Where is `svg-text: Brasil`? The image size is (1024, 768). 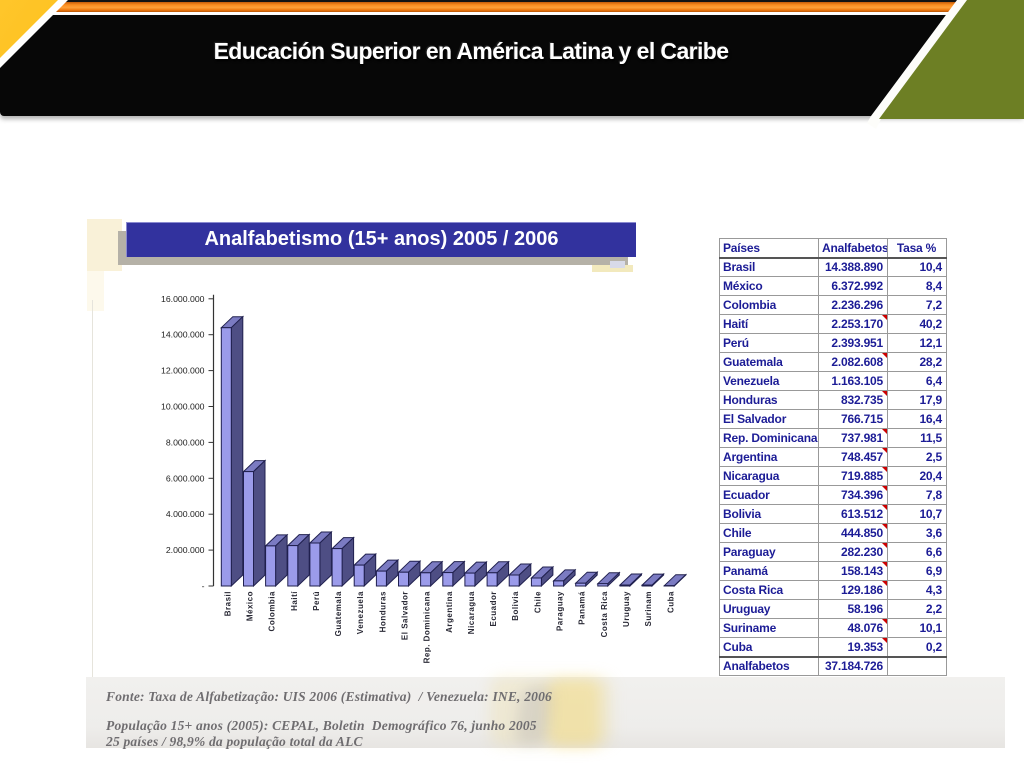
svg-text: Brasil is located at coordinates (227, 603).